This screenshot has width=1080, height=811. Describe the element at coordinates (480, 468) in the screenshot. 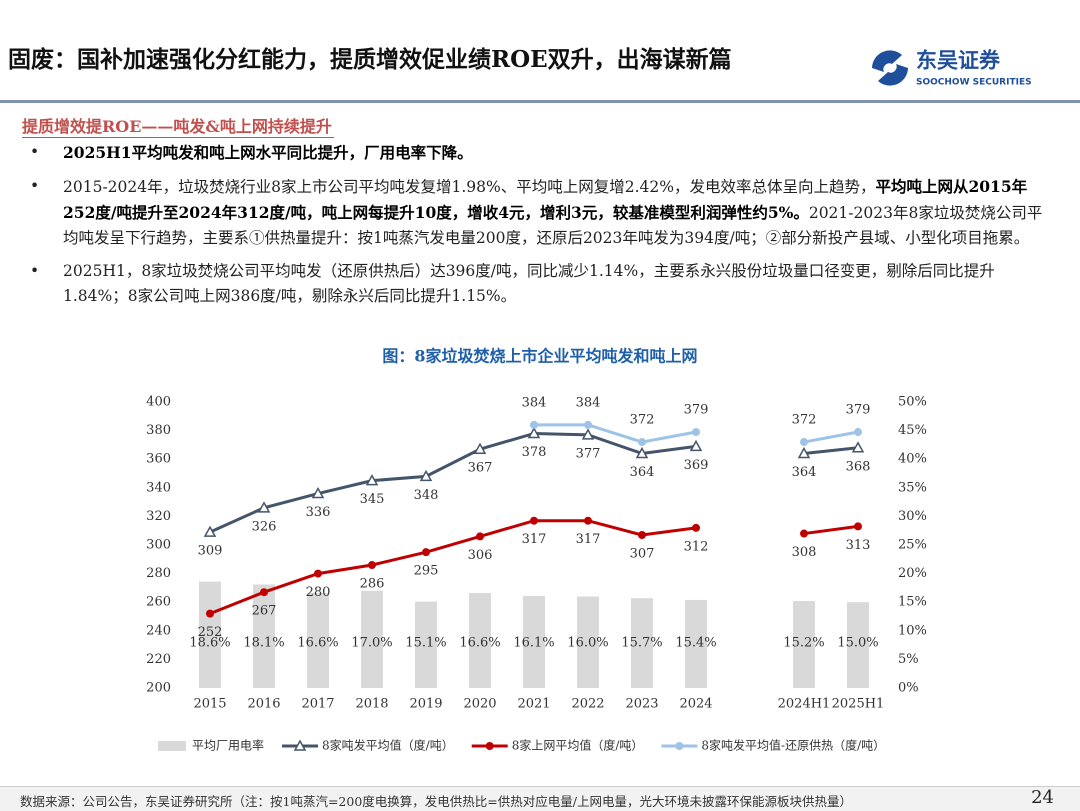

I see `data-label: 367` at that location.